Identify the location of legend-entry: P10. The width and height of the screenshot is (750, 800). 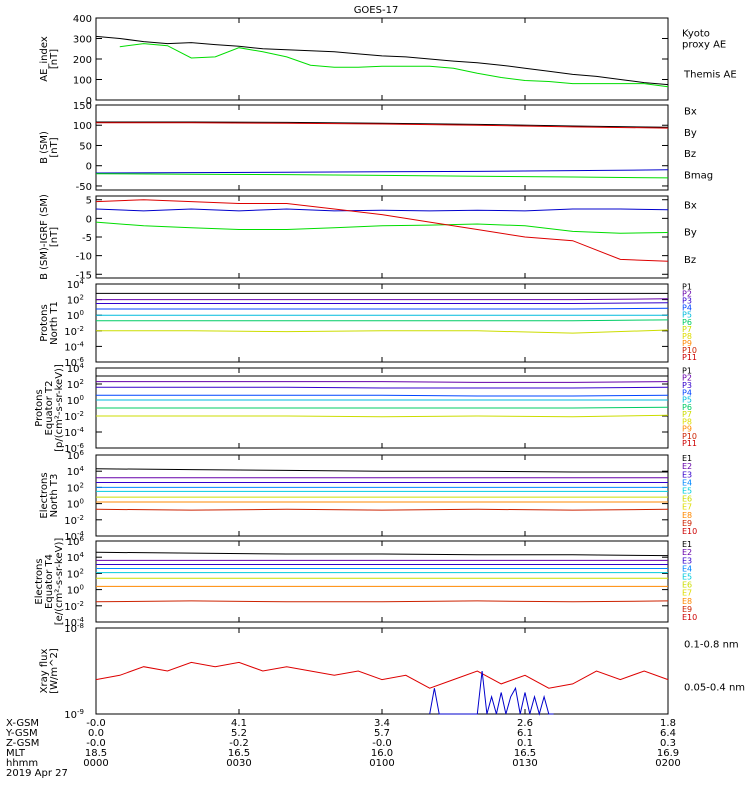
(689, 436).